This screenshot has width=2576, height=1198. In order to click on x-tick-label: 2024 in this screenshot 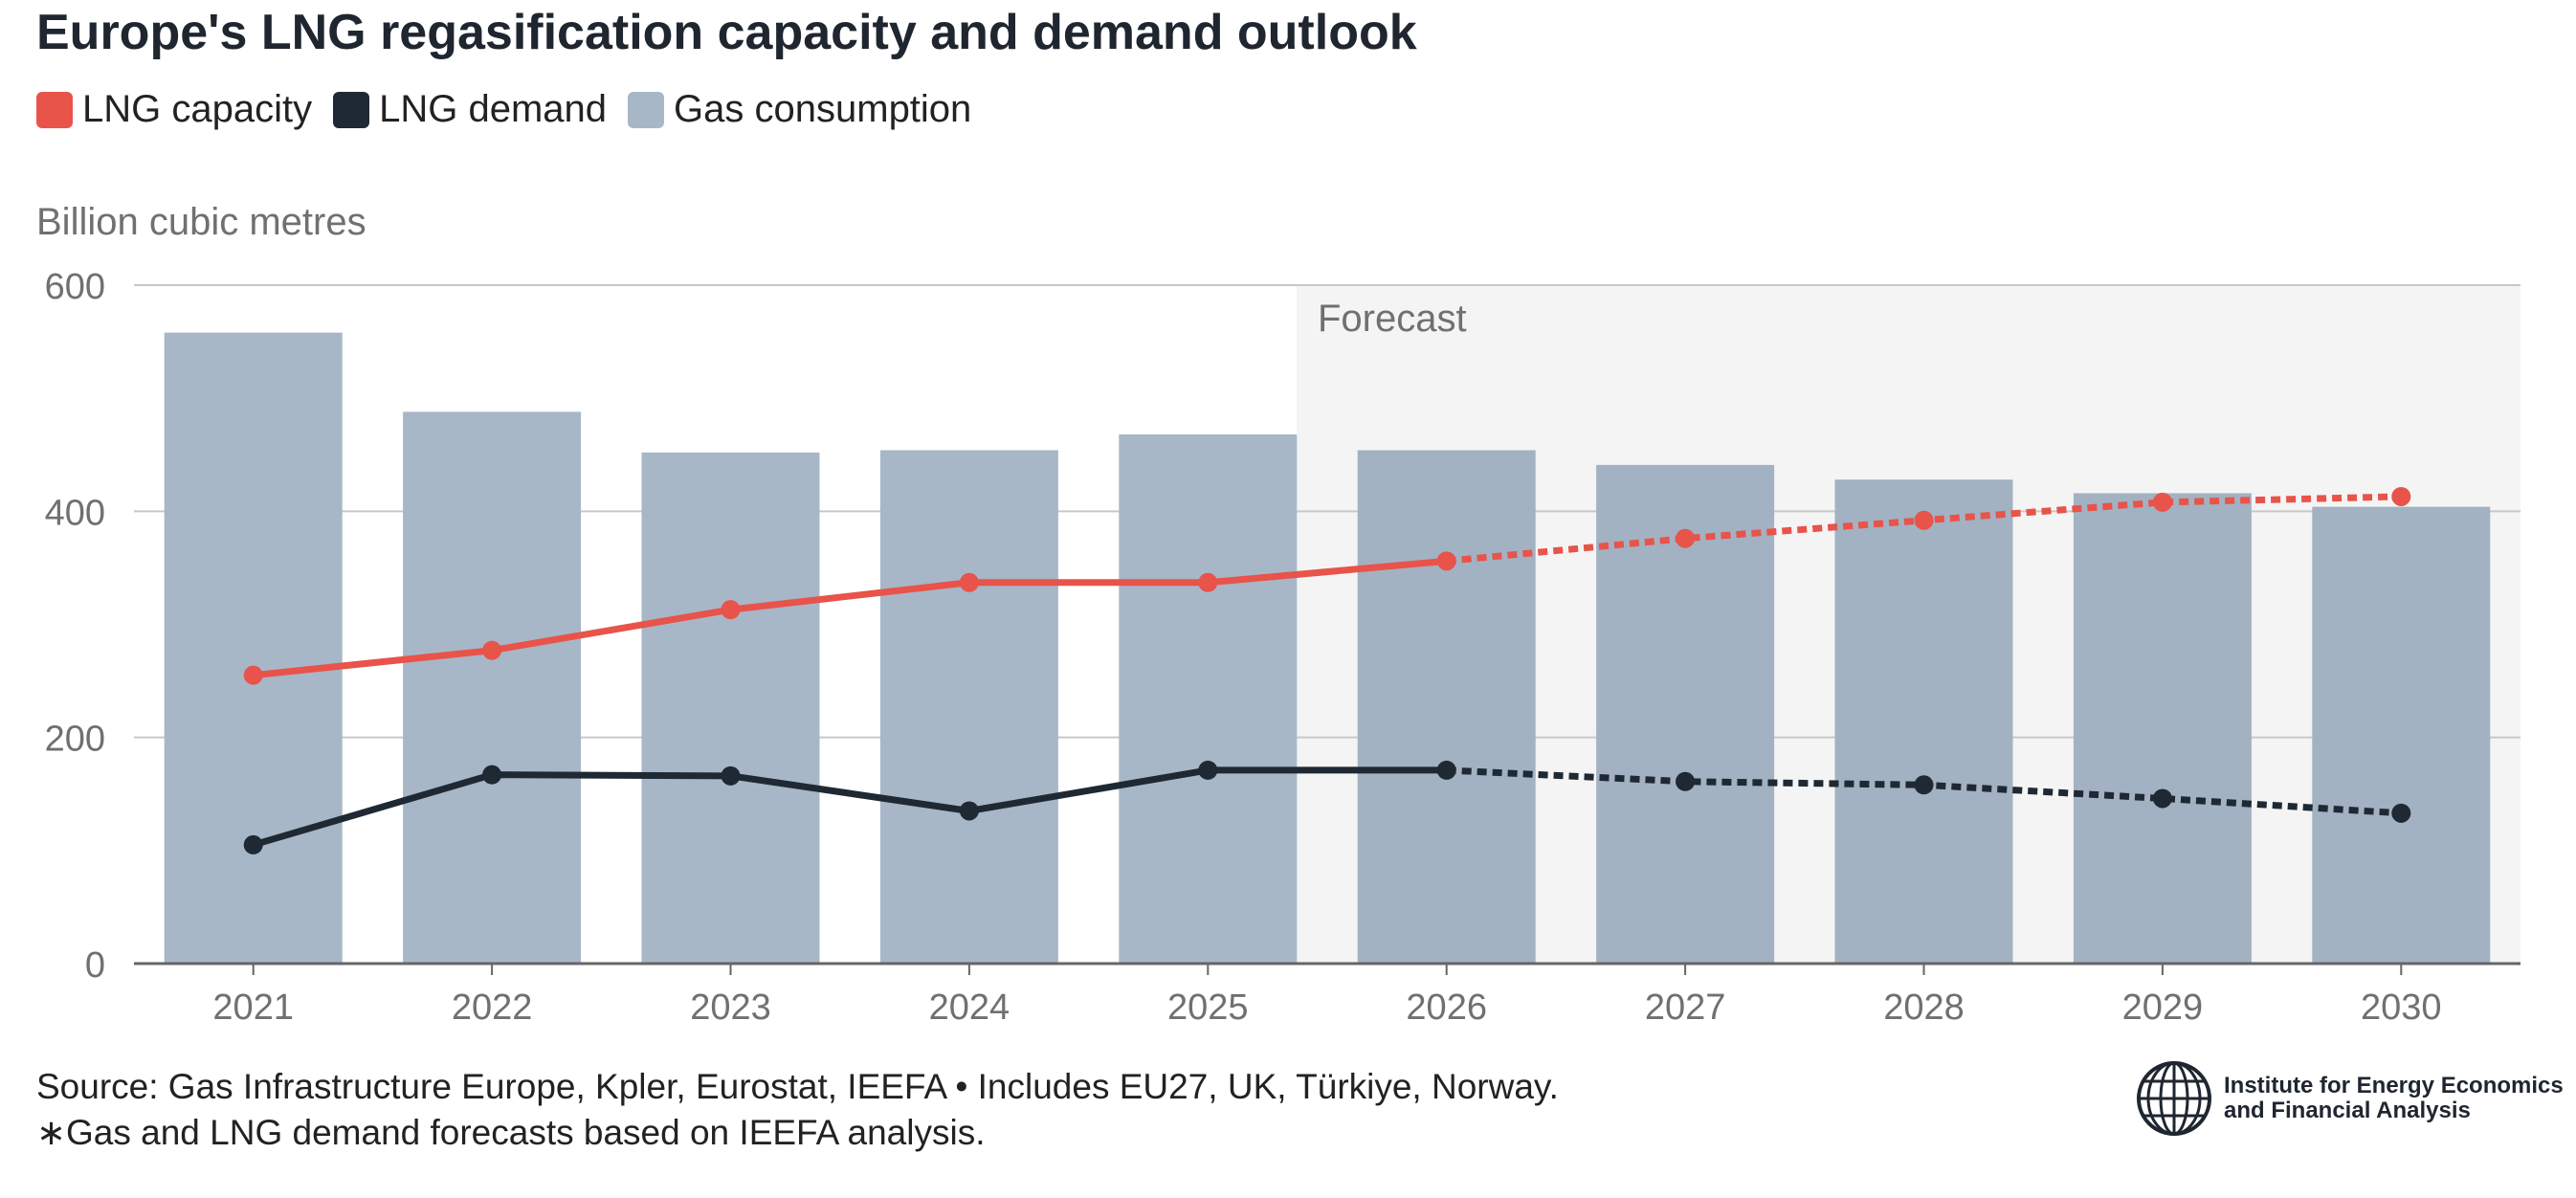, I will do `click(969, 1007)`.